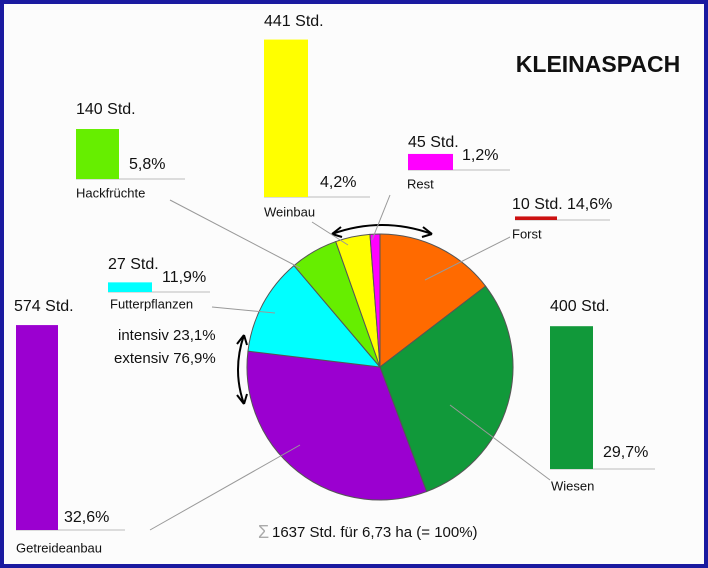  What do you see at coordinates (338, 182) in the screenshot?
I see `value-label: 4,2%` at bounding box center [338, 182].